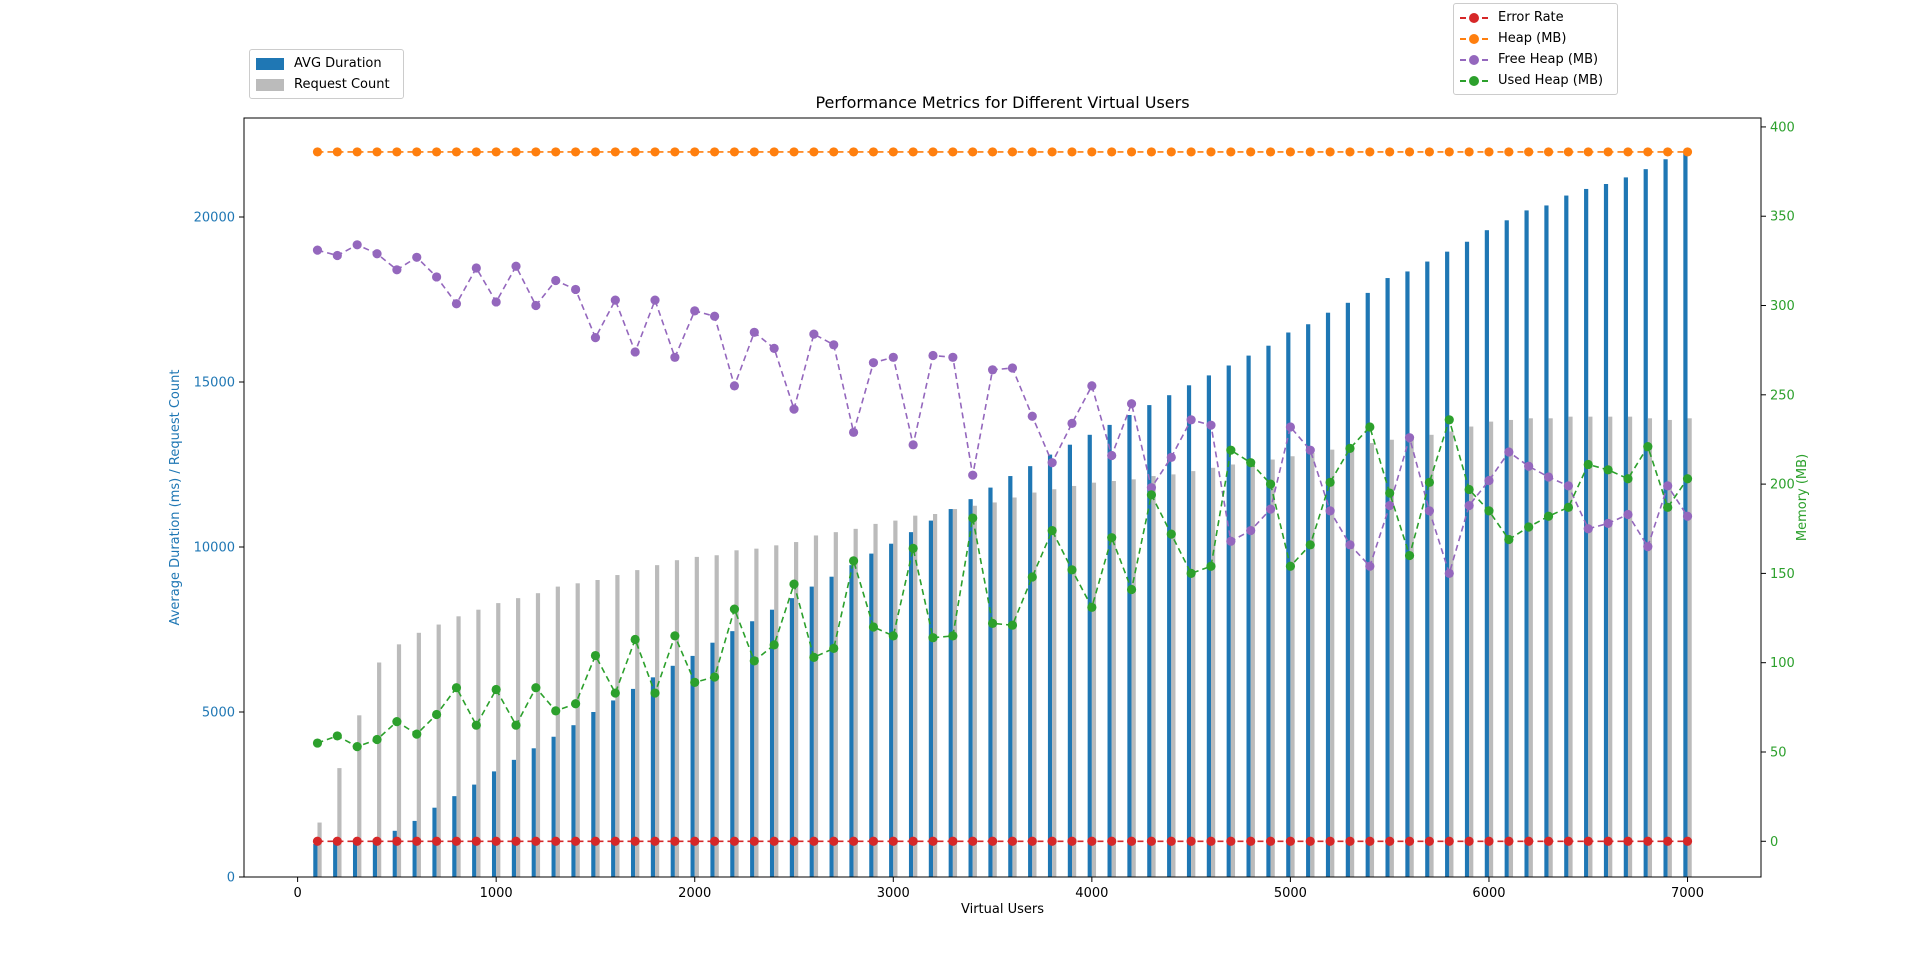 The height and width of the screenshot is (967, 1920). What do you see at coordinates (1091, 893) in the screenshot?
I see `x-tick-label: 4000` at bounding box center [1091, 893].